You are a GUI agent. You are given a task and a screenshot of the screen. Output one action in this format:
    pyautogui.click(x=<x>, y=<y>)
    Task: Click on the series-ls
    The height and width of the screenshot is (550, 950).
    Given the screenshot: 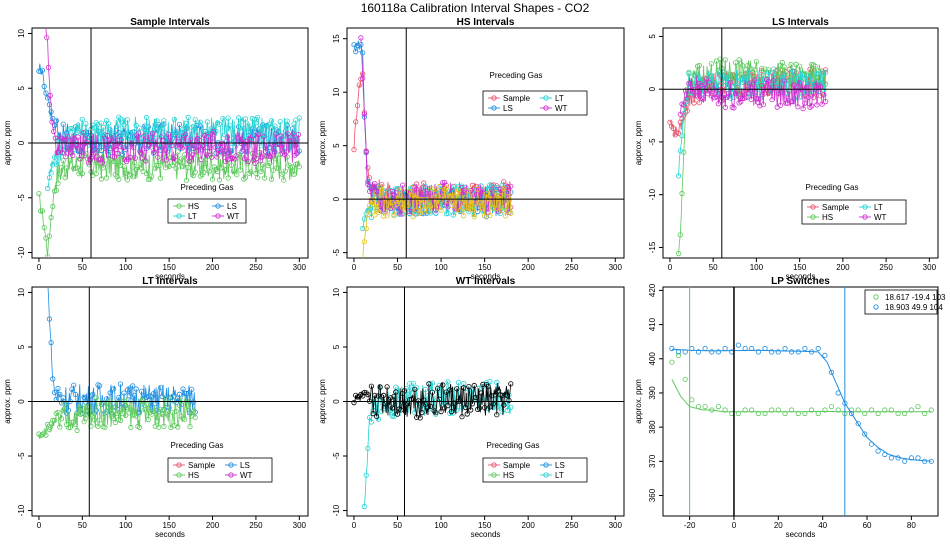 What is the action you would take?
    pyautogui.click(x=122, y=352)
    